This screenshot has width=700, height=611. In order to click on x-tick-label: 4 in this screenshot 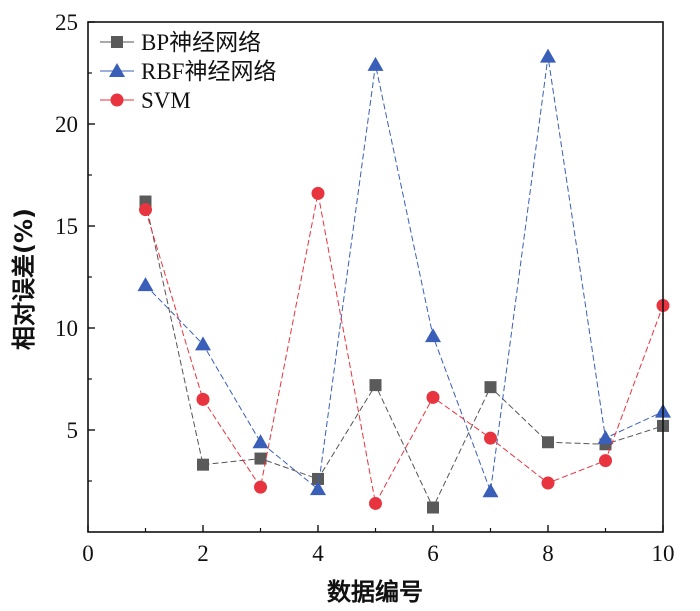, I will do `click(318, 553)`.